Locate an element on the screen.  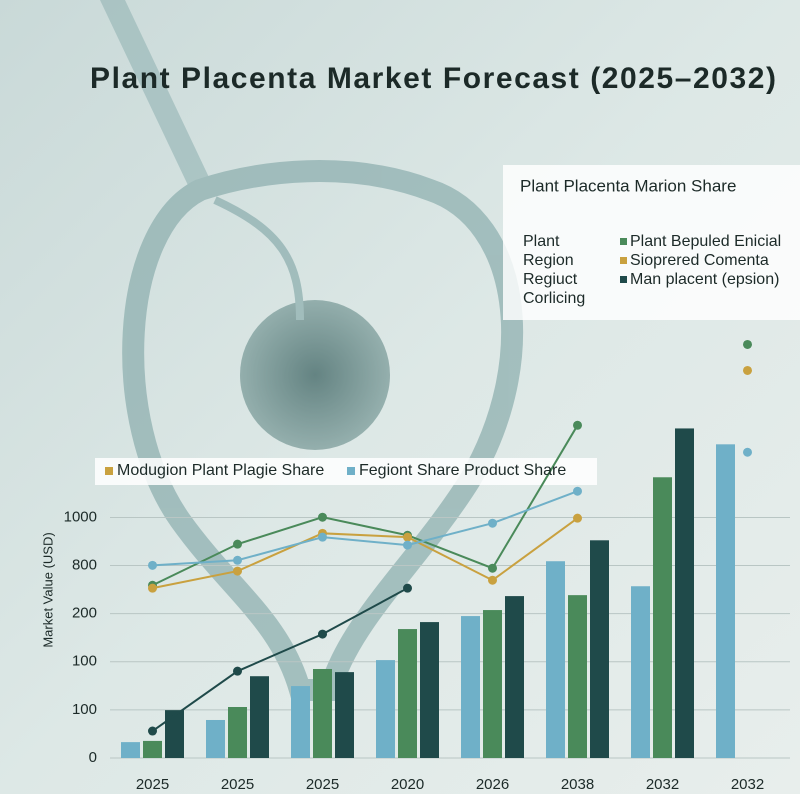
legend-label: Man placent (epsion) is located at coordinates (704, 279).